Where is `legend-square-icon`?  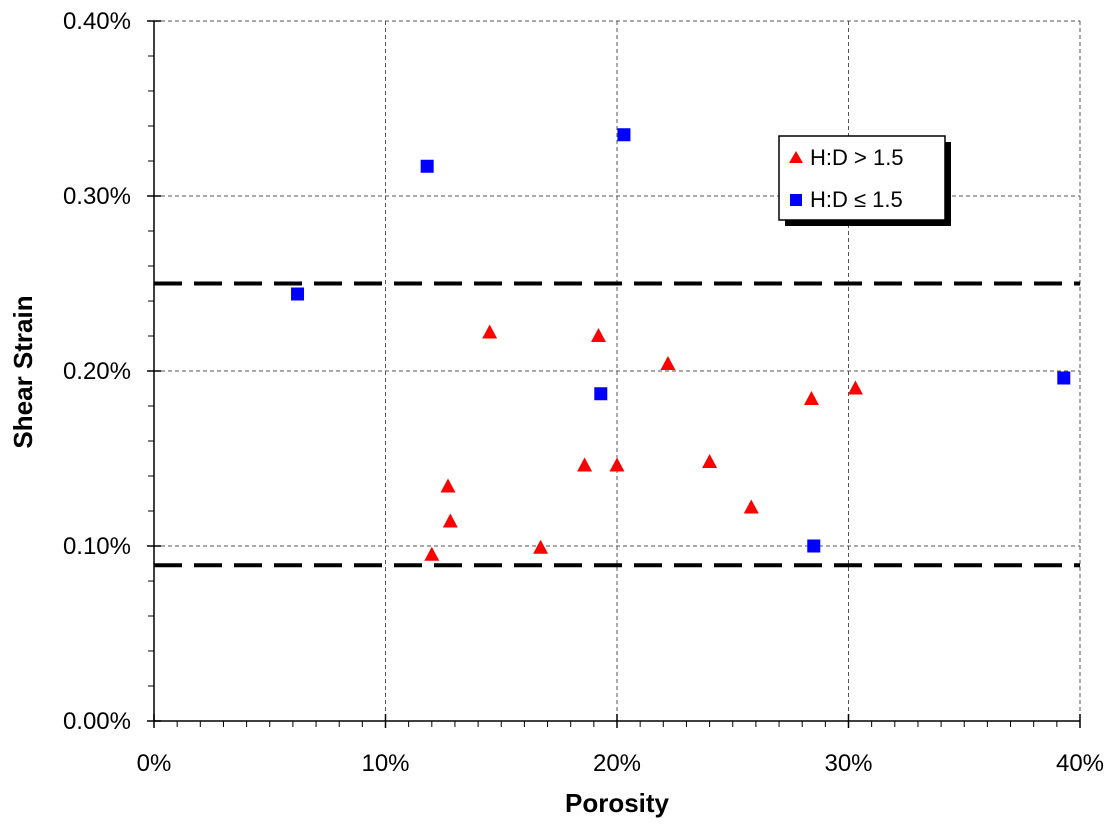
legend-square-icon is located at coordinates (796, 200).